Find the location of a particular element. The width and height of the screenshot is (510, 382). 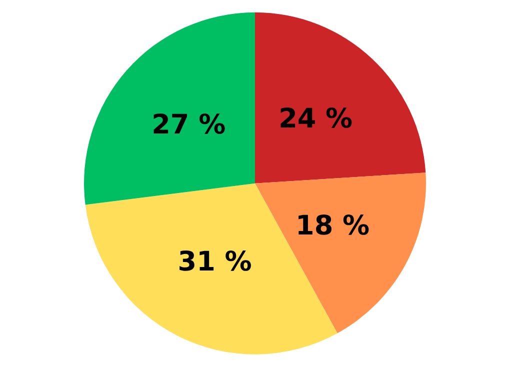

data-label: 24 % is located at coordinates (315, 118).